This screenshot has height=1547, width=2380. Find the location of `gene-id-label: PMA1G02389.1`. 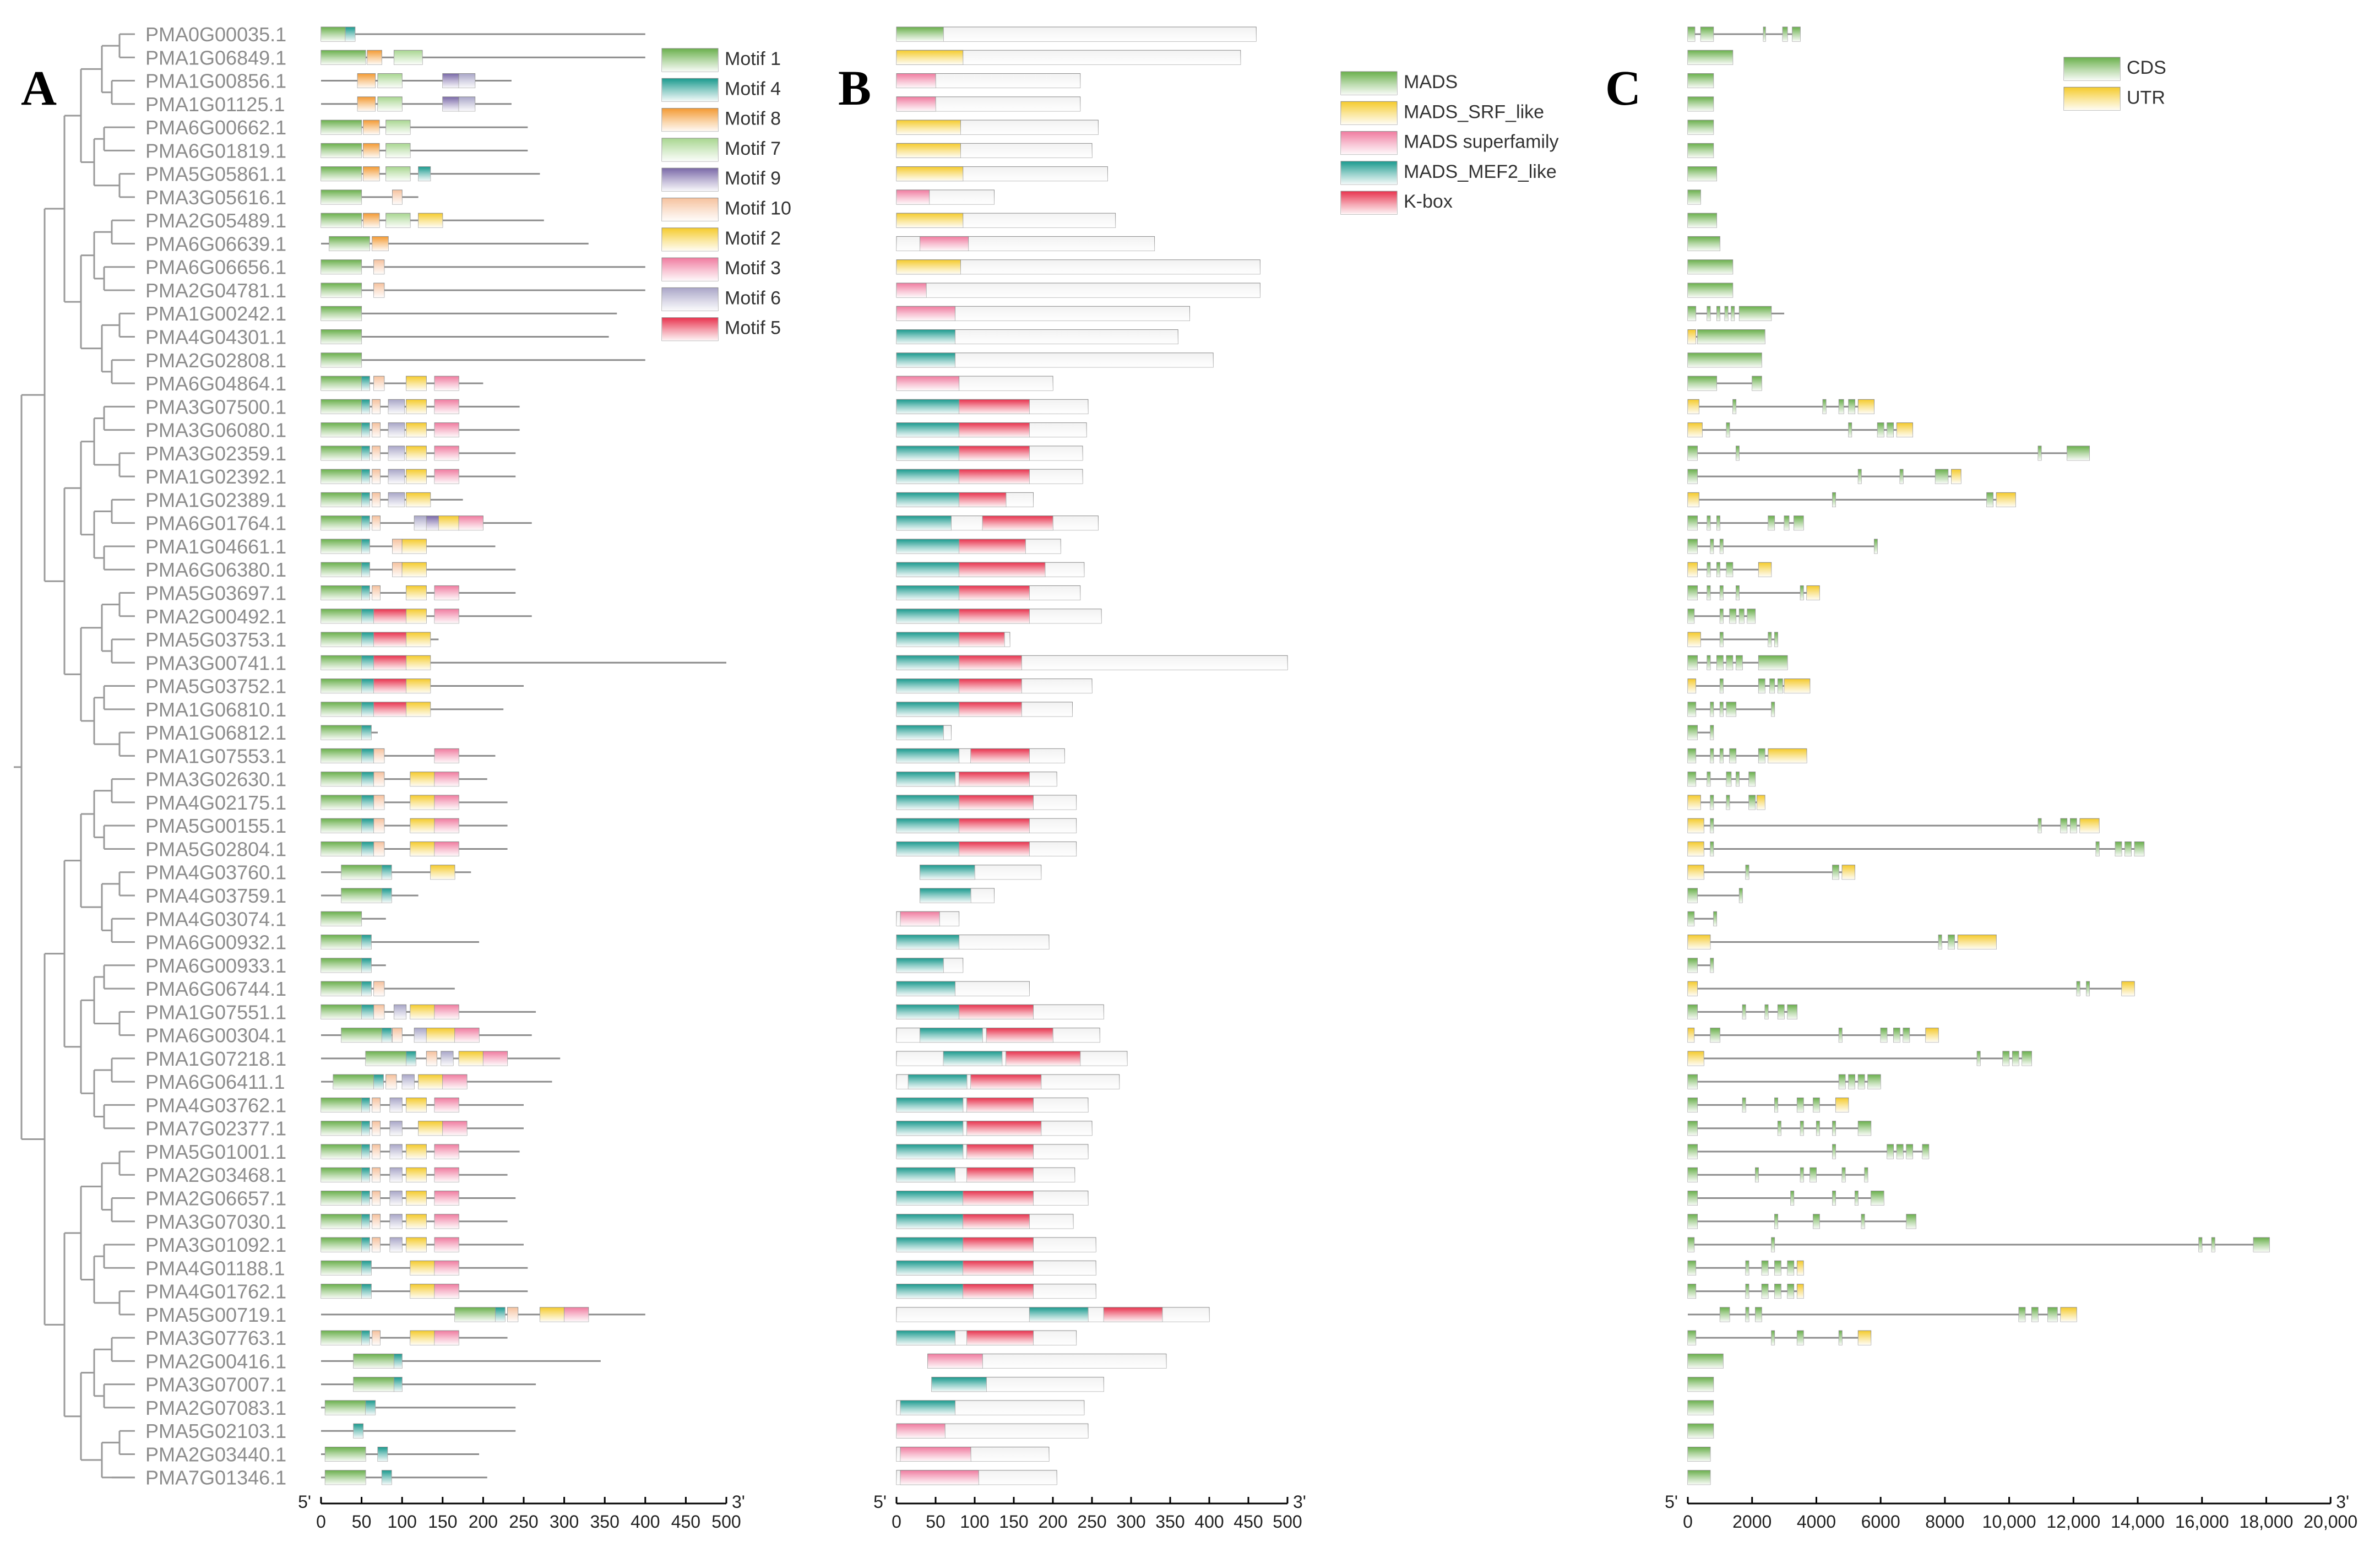

gene-id-label: PMA1G02389.1 is located at coordinates (215, 500).